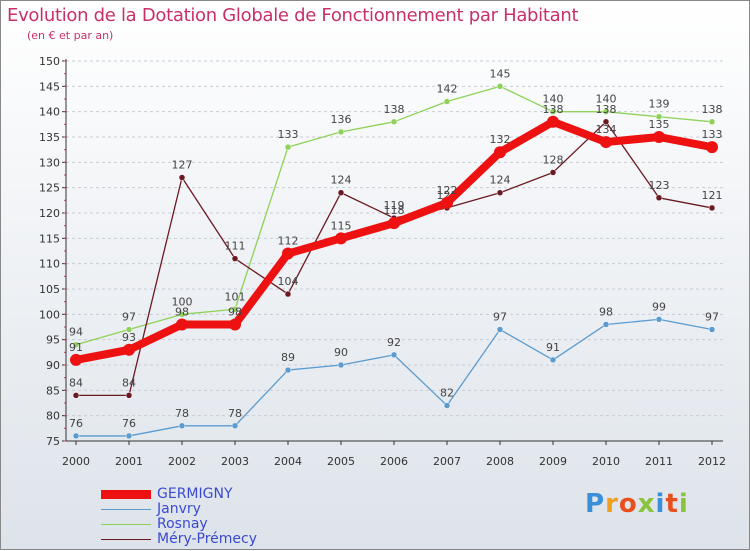 The height and width of the screenshot is (551, 750). What do you see at coordinates (182, 301) in the screenshot?
I see `data-label-rosnay-2002: 100` at bounding box center [182, 301].